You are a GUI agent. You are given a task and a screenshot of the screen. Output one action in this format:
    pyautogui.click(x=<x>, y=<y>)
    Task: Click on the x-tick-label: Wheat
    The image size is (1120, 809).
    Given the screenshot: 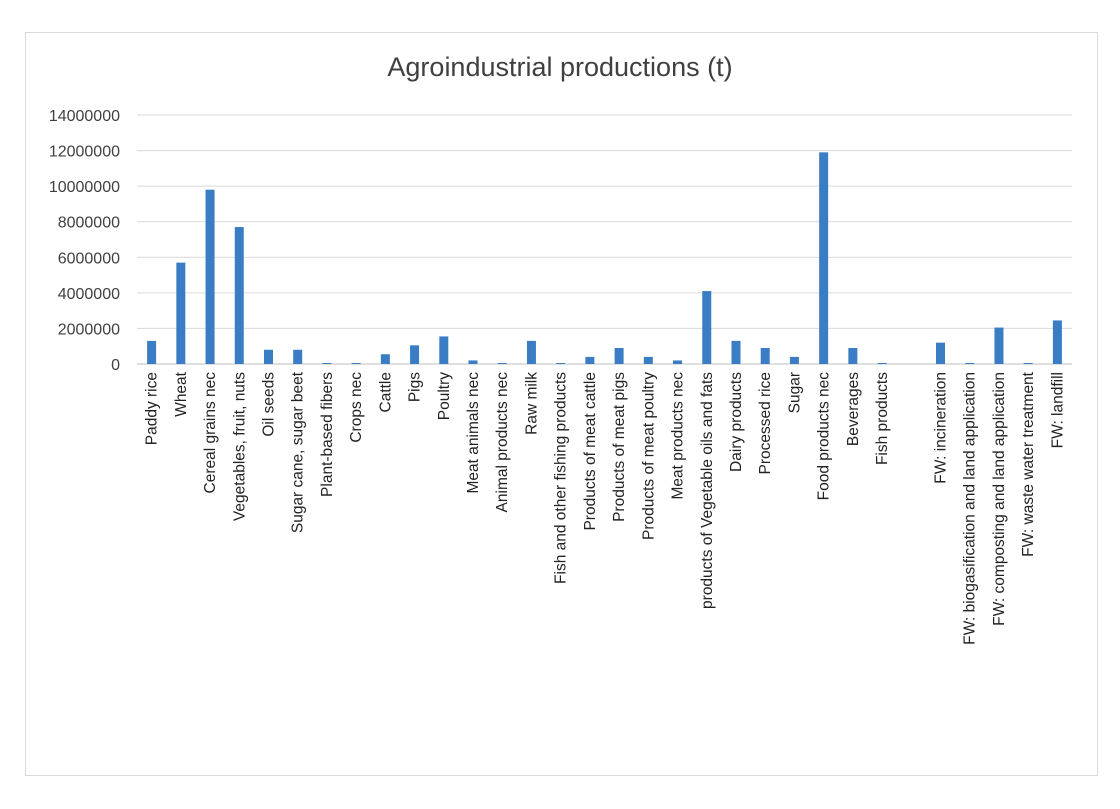 What is the action you would take?
    pyautogui.click(x=181, y=393)
    